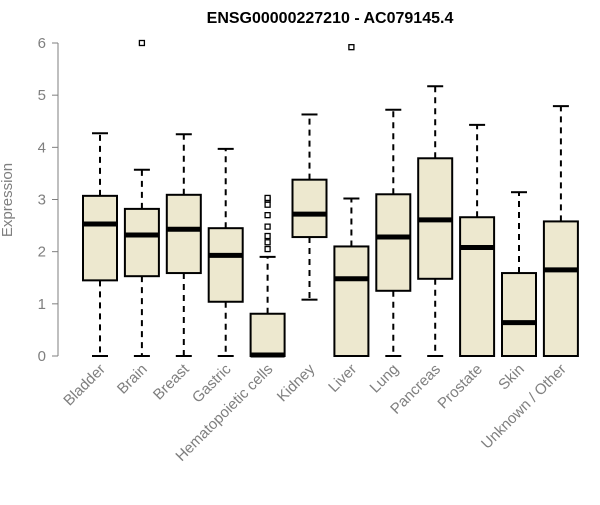 The image size is (600, 505). What do you see at coordinates (132, 379) in the screenshot?
I see `x-tick-label: Brain` at bounding box center [132, 379].